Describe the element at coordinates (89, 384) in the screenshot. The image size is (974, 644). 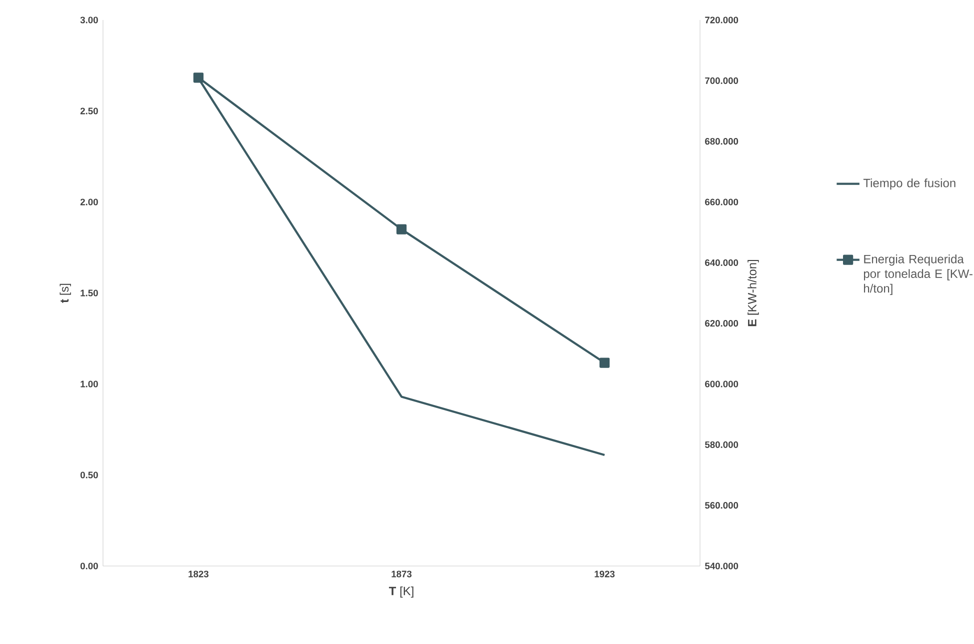
I see `y-tick-label: 1.00` at that location.